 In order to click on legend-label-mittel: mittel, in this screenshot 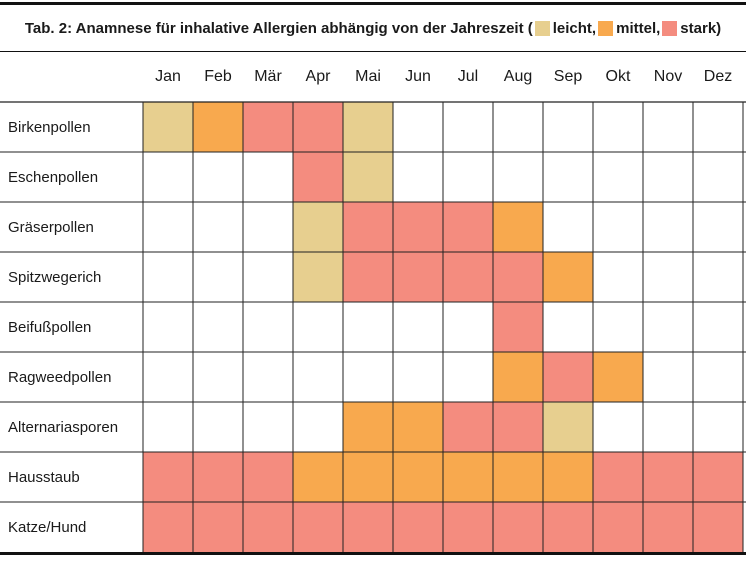, I will do `click(638, 28)`.